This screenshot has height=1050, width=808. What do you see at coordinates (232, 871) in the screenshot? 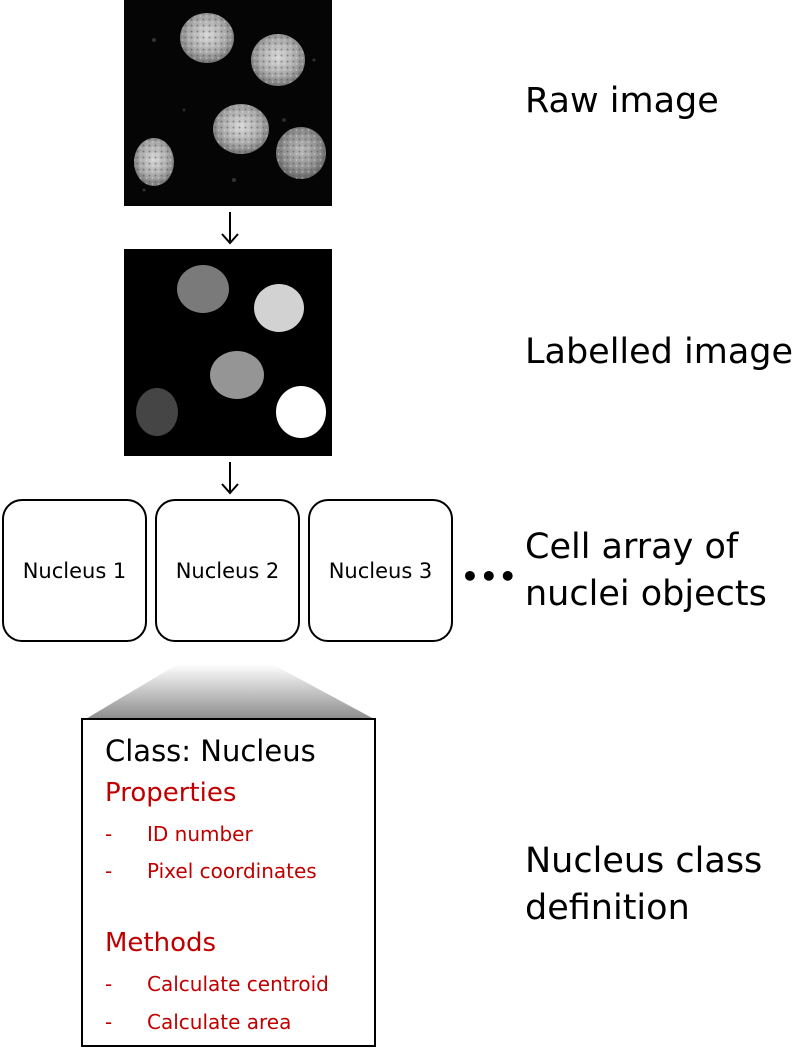
I see `property-pixel-coordinates: Pixel coordinates` at bounding box center [232, 871].